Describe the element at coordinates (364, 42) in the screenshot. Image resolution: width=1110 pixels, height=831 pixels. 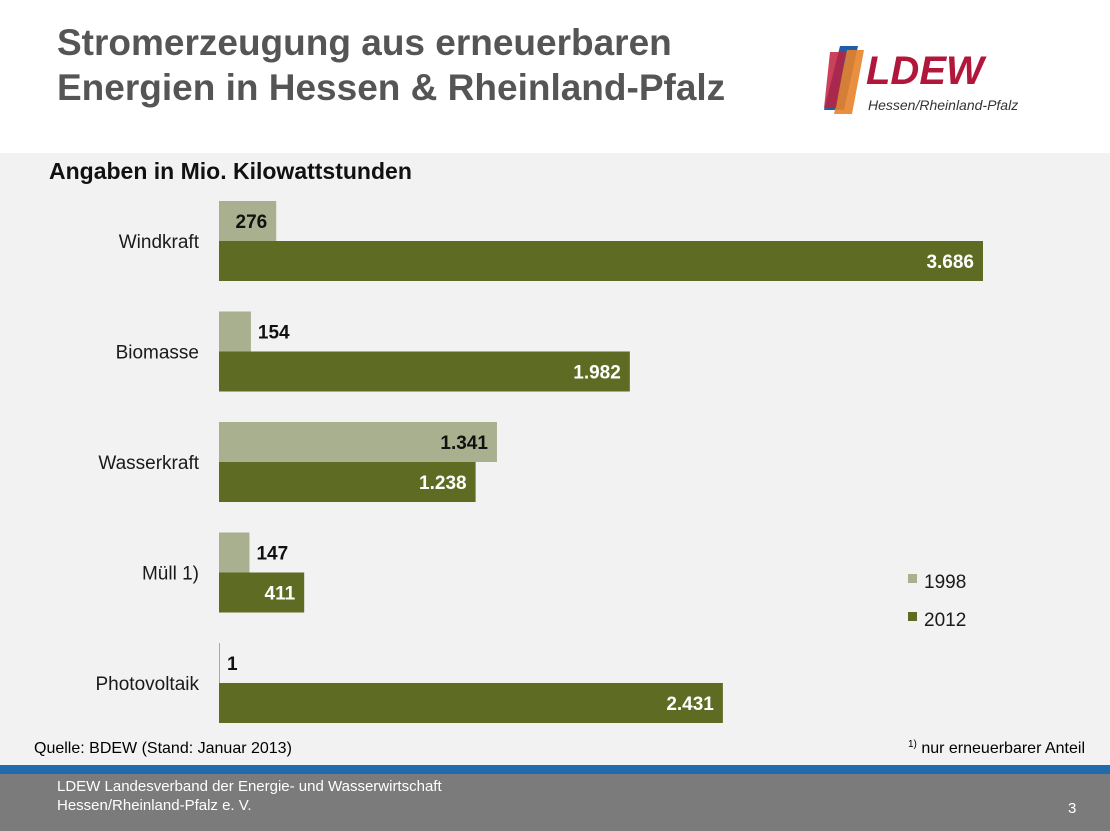
I see `title-line-1: Stromerzeugung aus erneuerbaren` at that location.